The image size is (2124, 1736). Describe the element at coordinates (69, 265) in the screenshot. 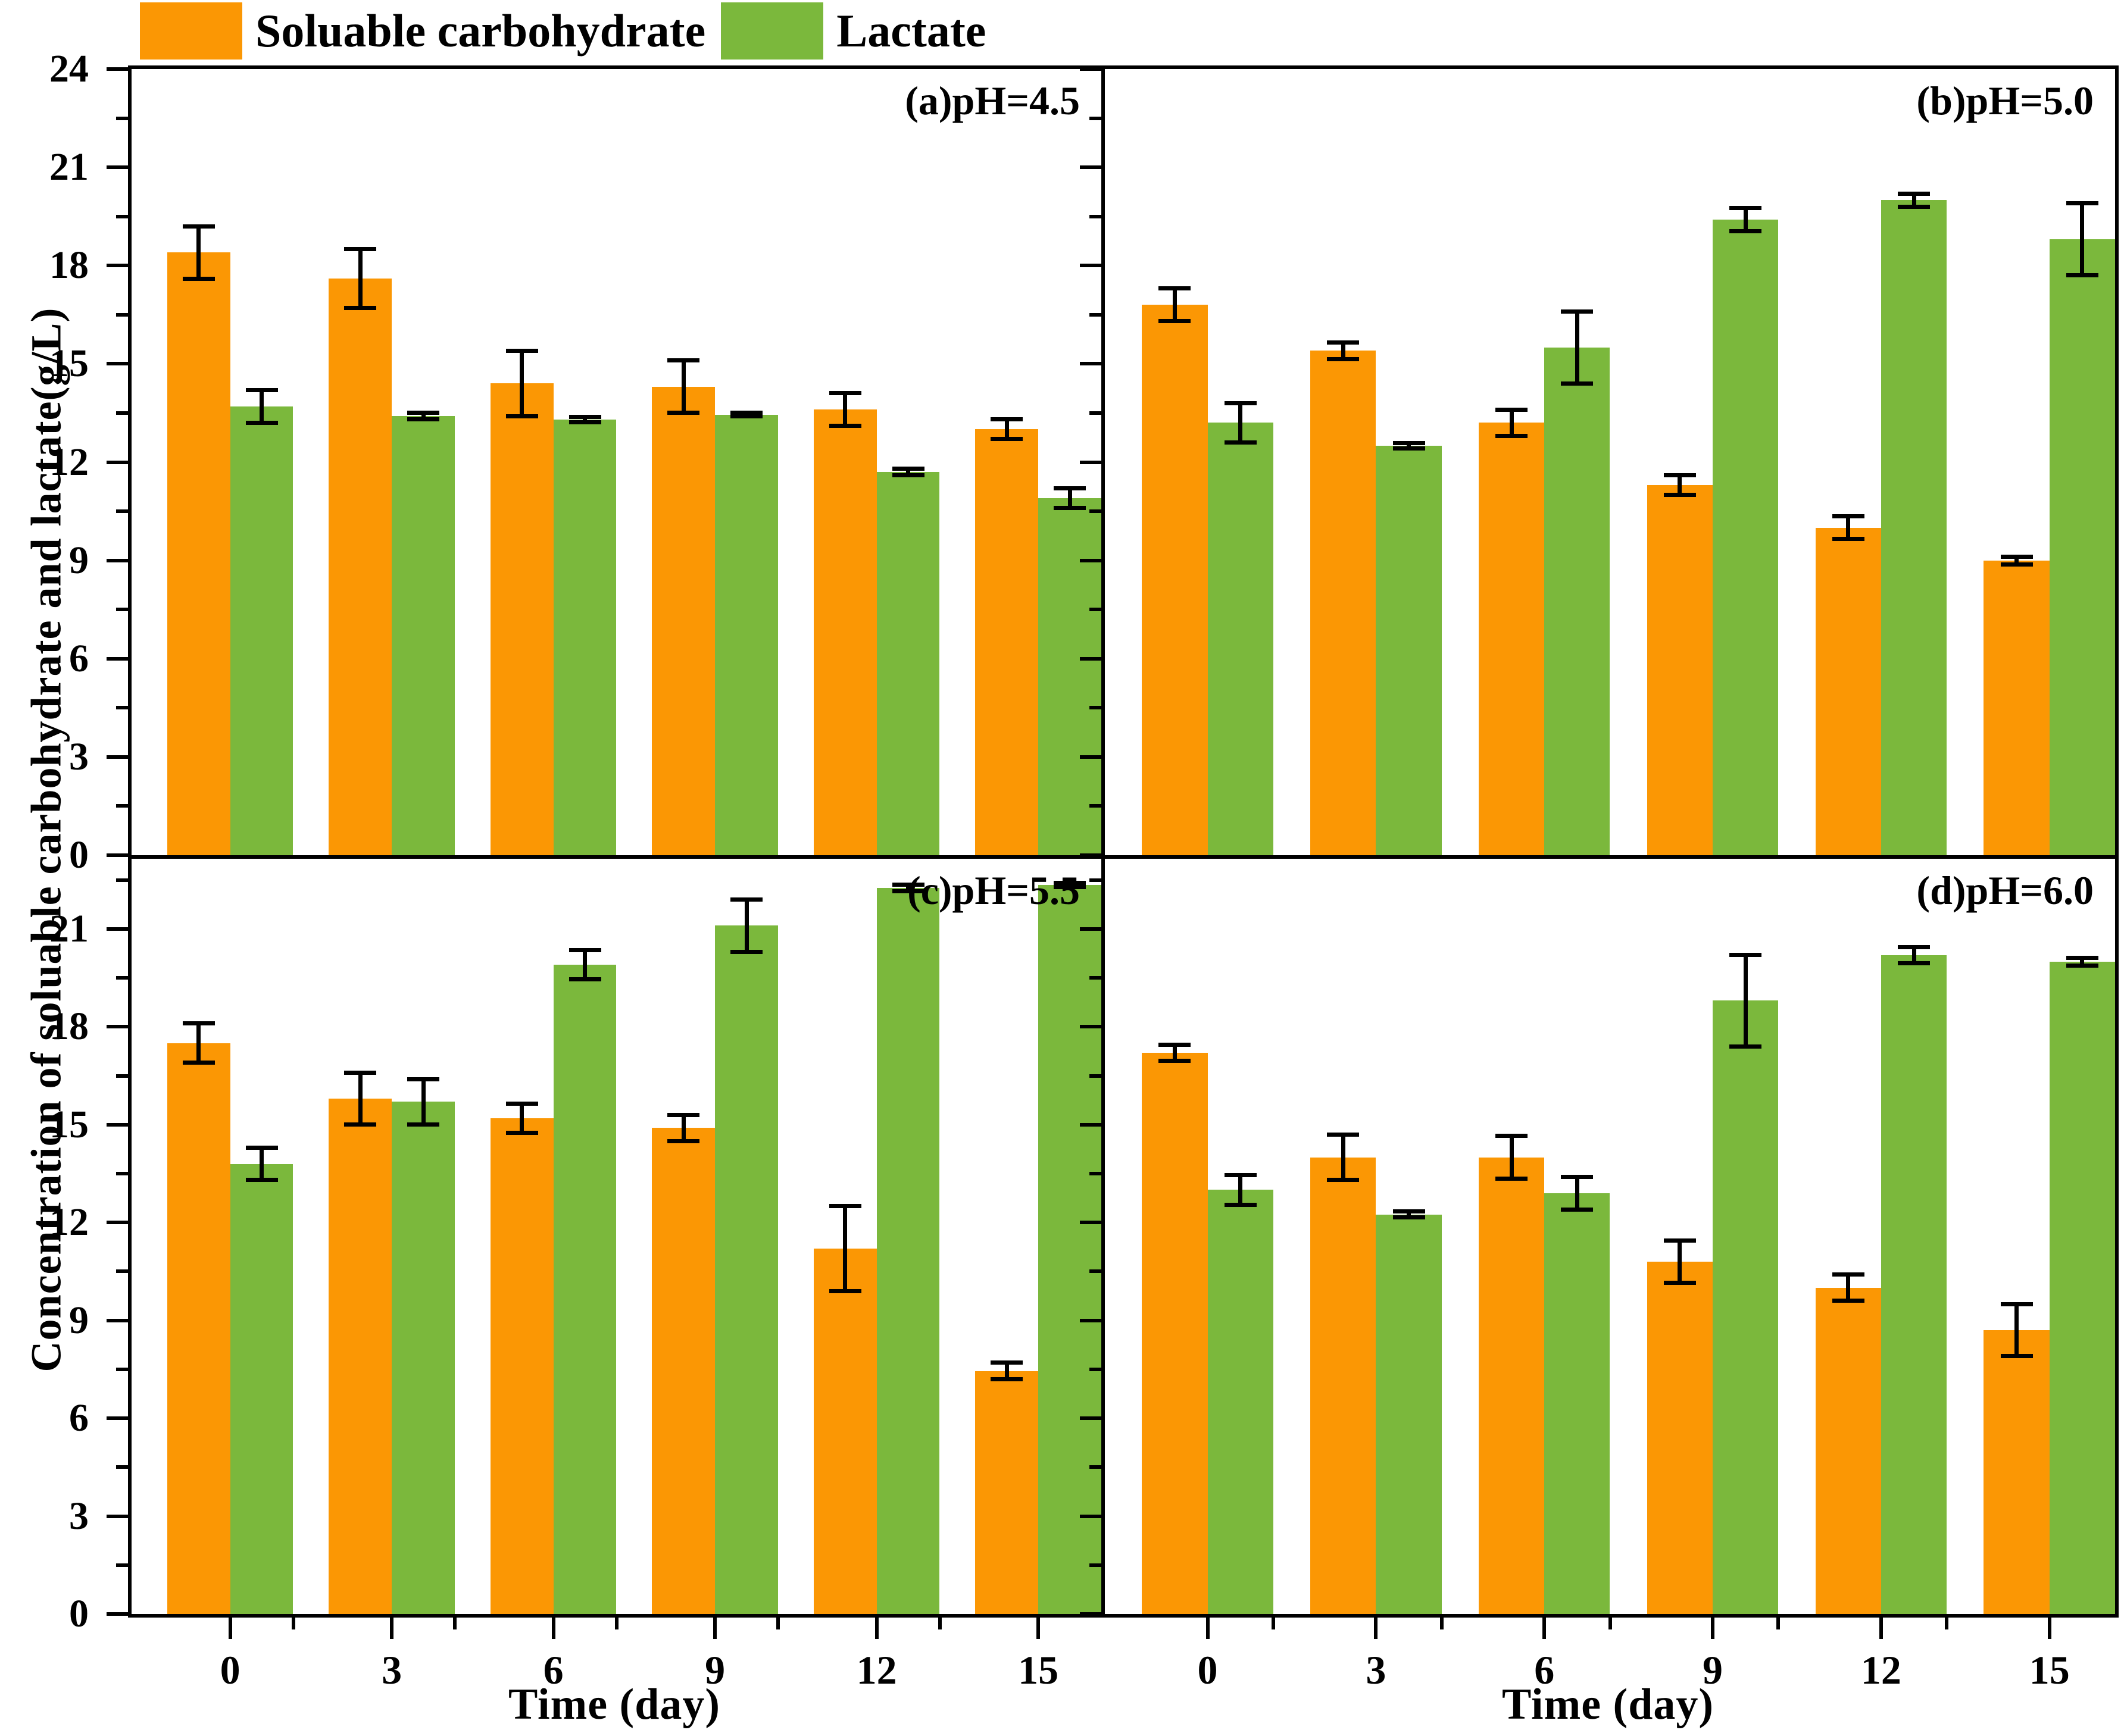

I see `y-tick-label: 18` at that location.